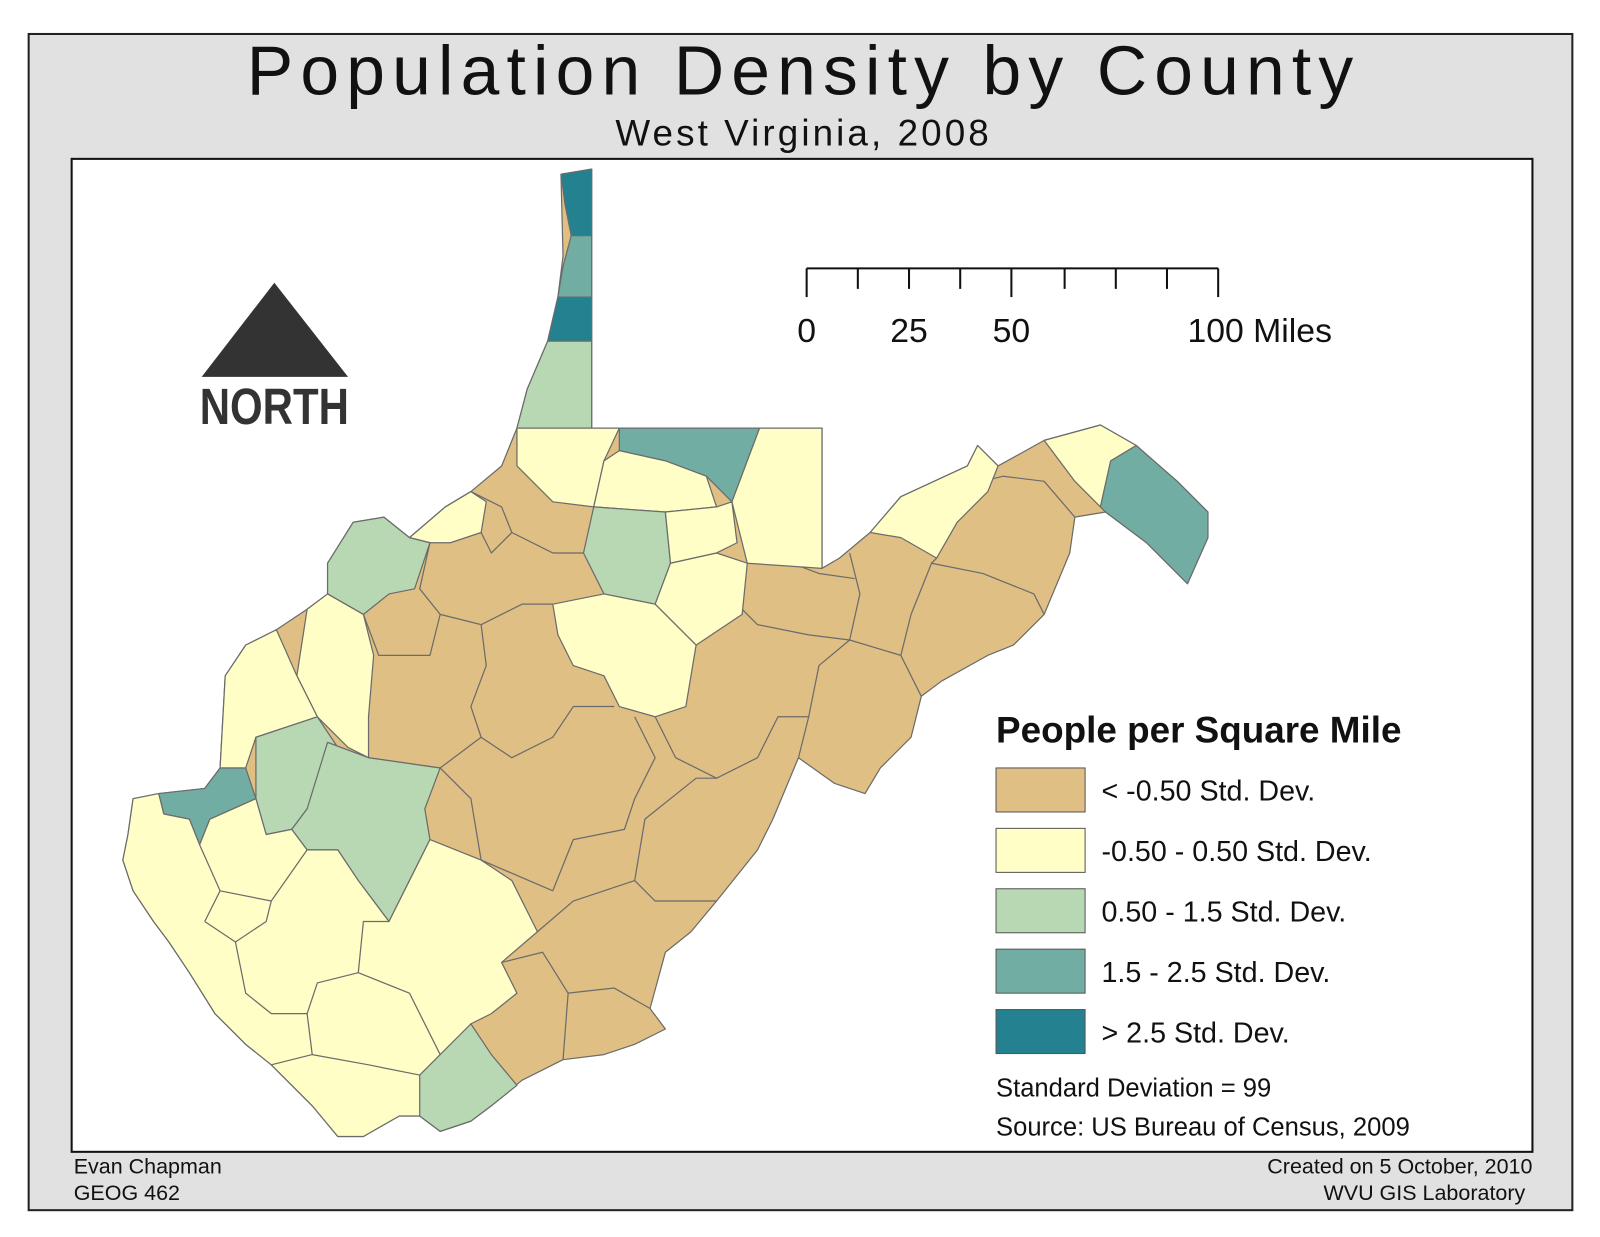 The height and width of the screenshot is (1237, 1600). Describe the element at coordinates (1424, 1193) in the screenshot. I see `footer-lab: WVU GIS Laboratory` at that location.